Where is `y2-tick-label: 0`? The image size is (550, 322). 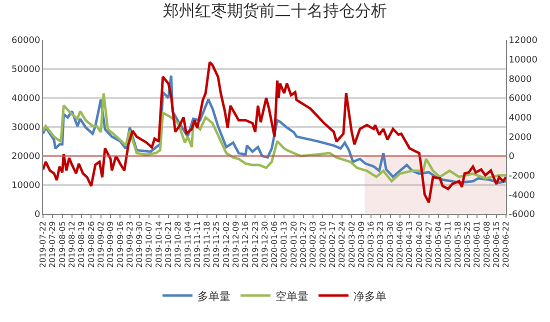
y2-tick-label: 0 is located at coordinates (511, 157).